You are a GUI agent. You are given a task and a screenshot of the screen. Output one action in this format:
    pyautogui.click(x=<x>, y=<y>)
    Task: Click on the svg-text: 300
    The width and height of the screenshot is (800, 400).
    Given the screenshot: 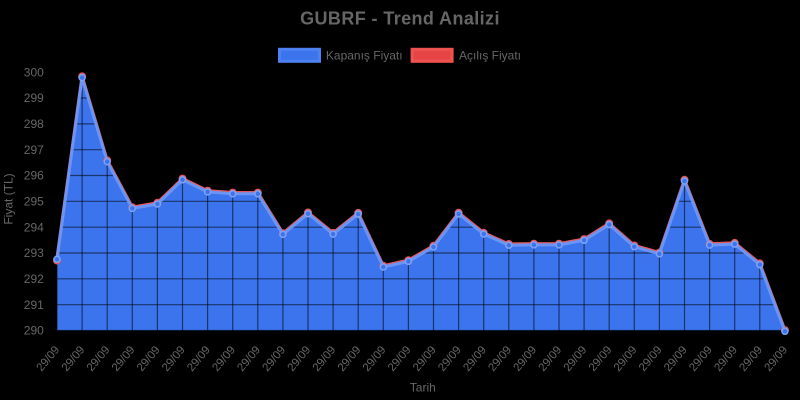 What is the action you would take?
    pyautogui.click(x=34, y=72)
    